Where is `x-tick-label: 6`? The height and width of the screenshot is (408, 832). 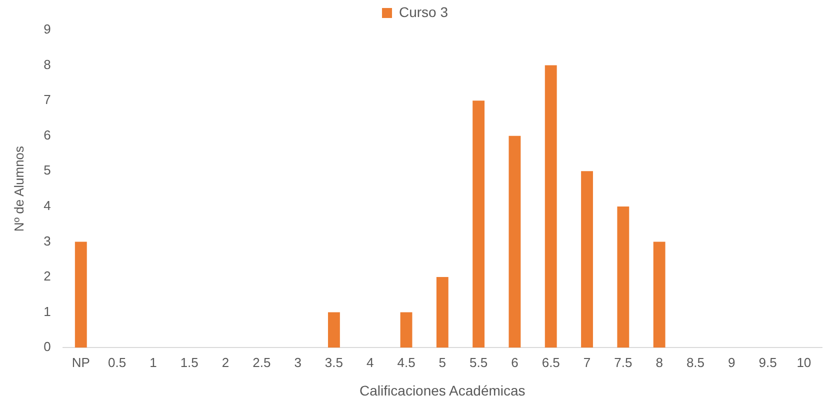 x-tick-label: 6 is located at coordinates (514, 362).